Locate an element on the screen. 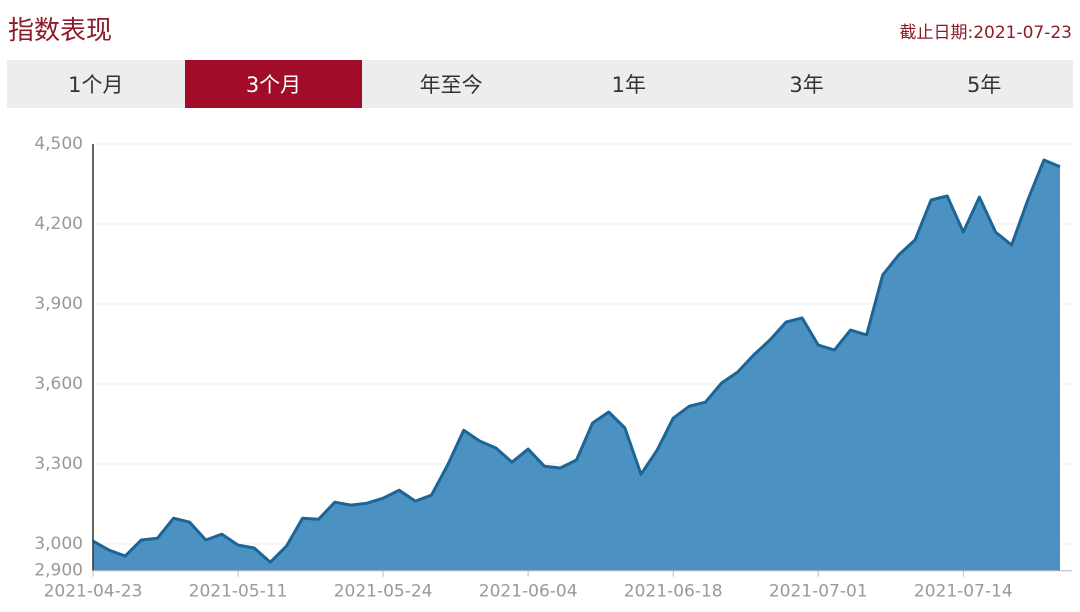 Image resolution: width=1080 pixels, height=612 pixels. x-tick-label: 2021-05-11 is located at coordinates (238, 592).